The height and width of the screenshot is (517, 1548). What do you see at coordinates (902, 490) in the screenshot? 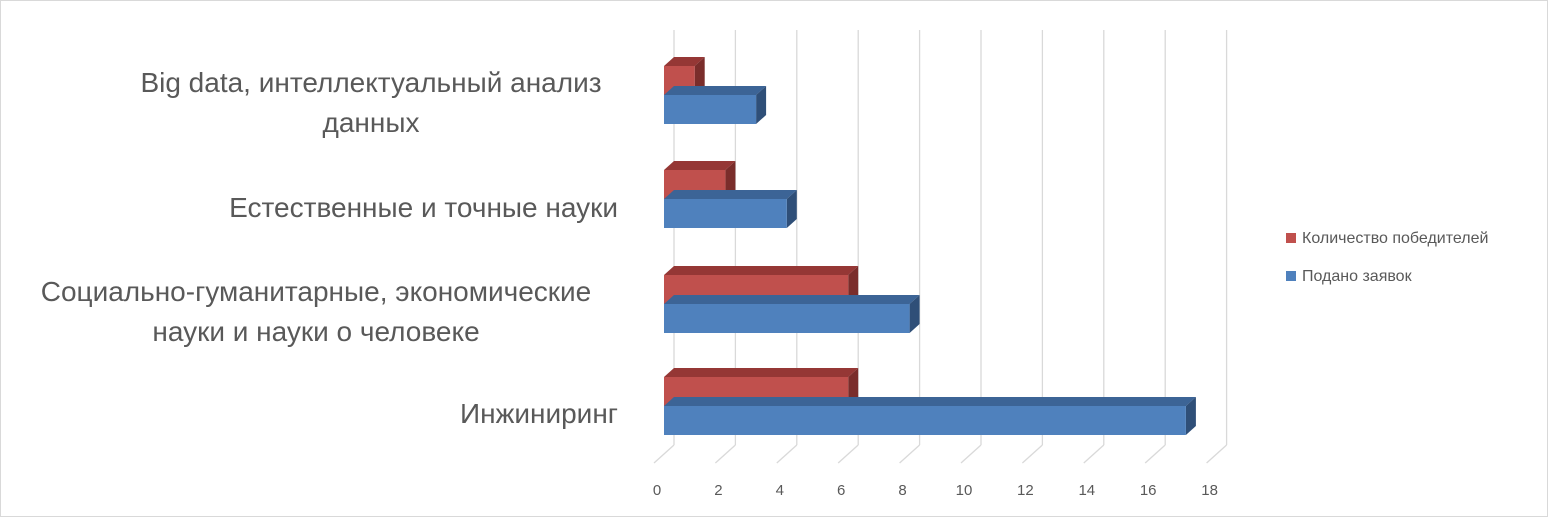
I see `x-tick-label: 8` at bounding box center [902, 490].